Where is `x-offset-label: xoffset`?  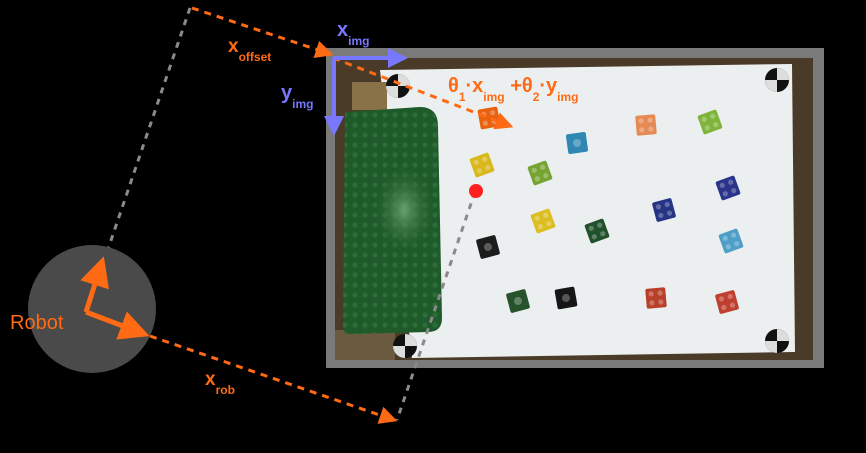 x-offset-label: xoffset is located at coordinates (249, 50).